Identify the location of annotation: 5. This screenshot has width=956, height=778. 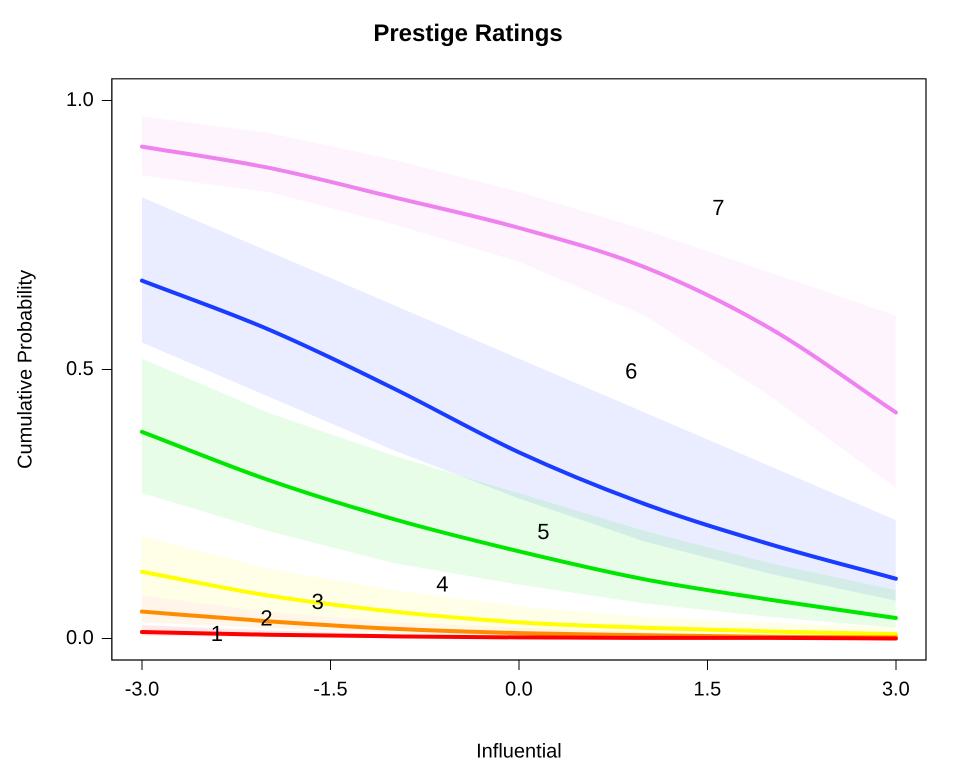
(543, 531).